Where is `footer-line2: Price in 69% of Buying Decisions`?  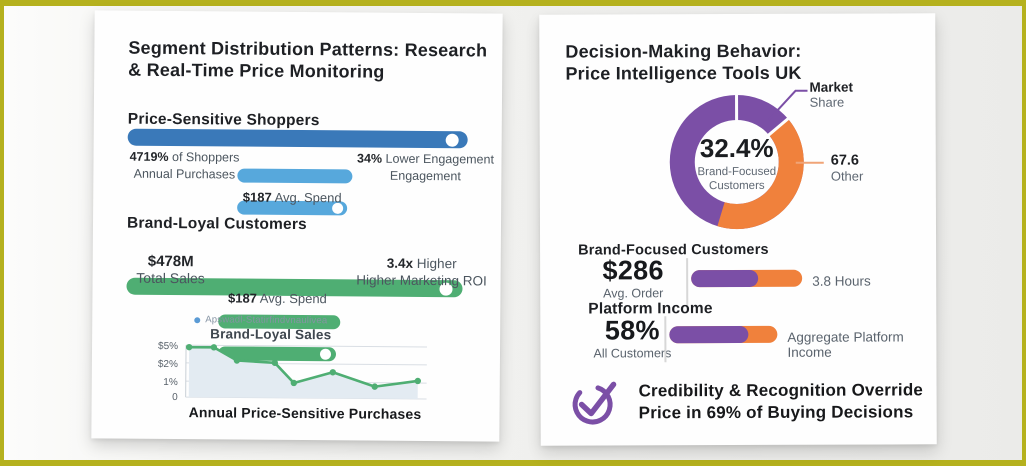
footer-line2: Price in 69% of Buying Decisions is located at coordinates (776, 412).